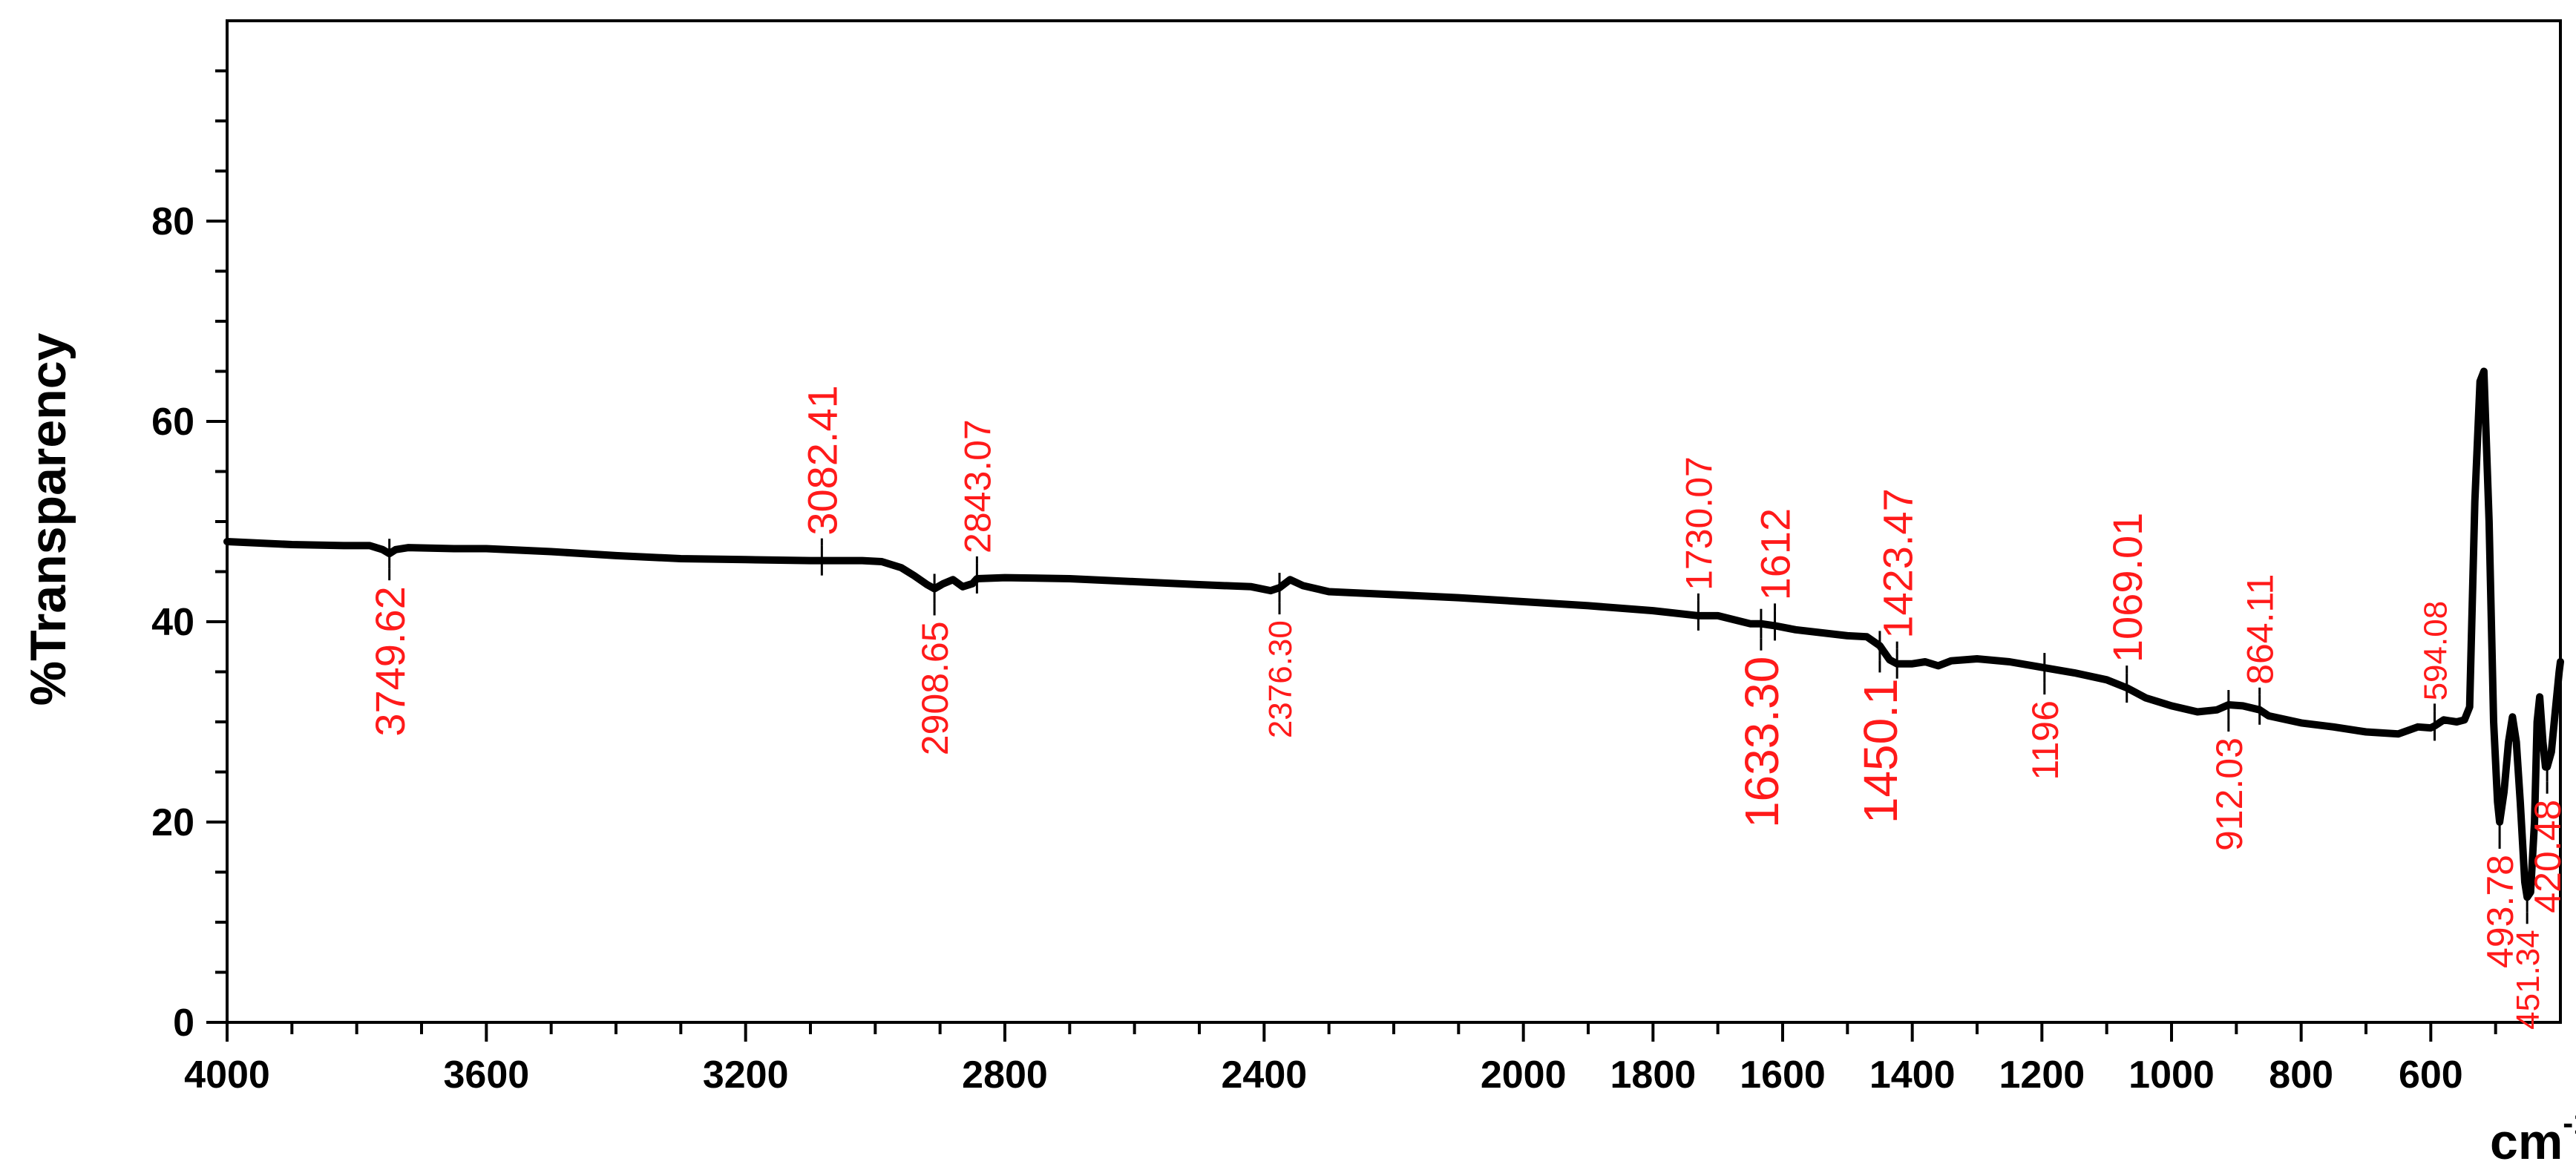 The image size is (2576, 1170). I want to click on x-axis-title: cm-1, so click(2533, 1138).